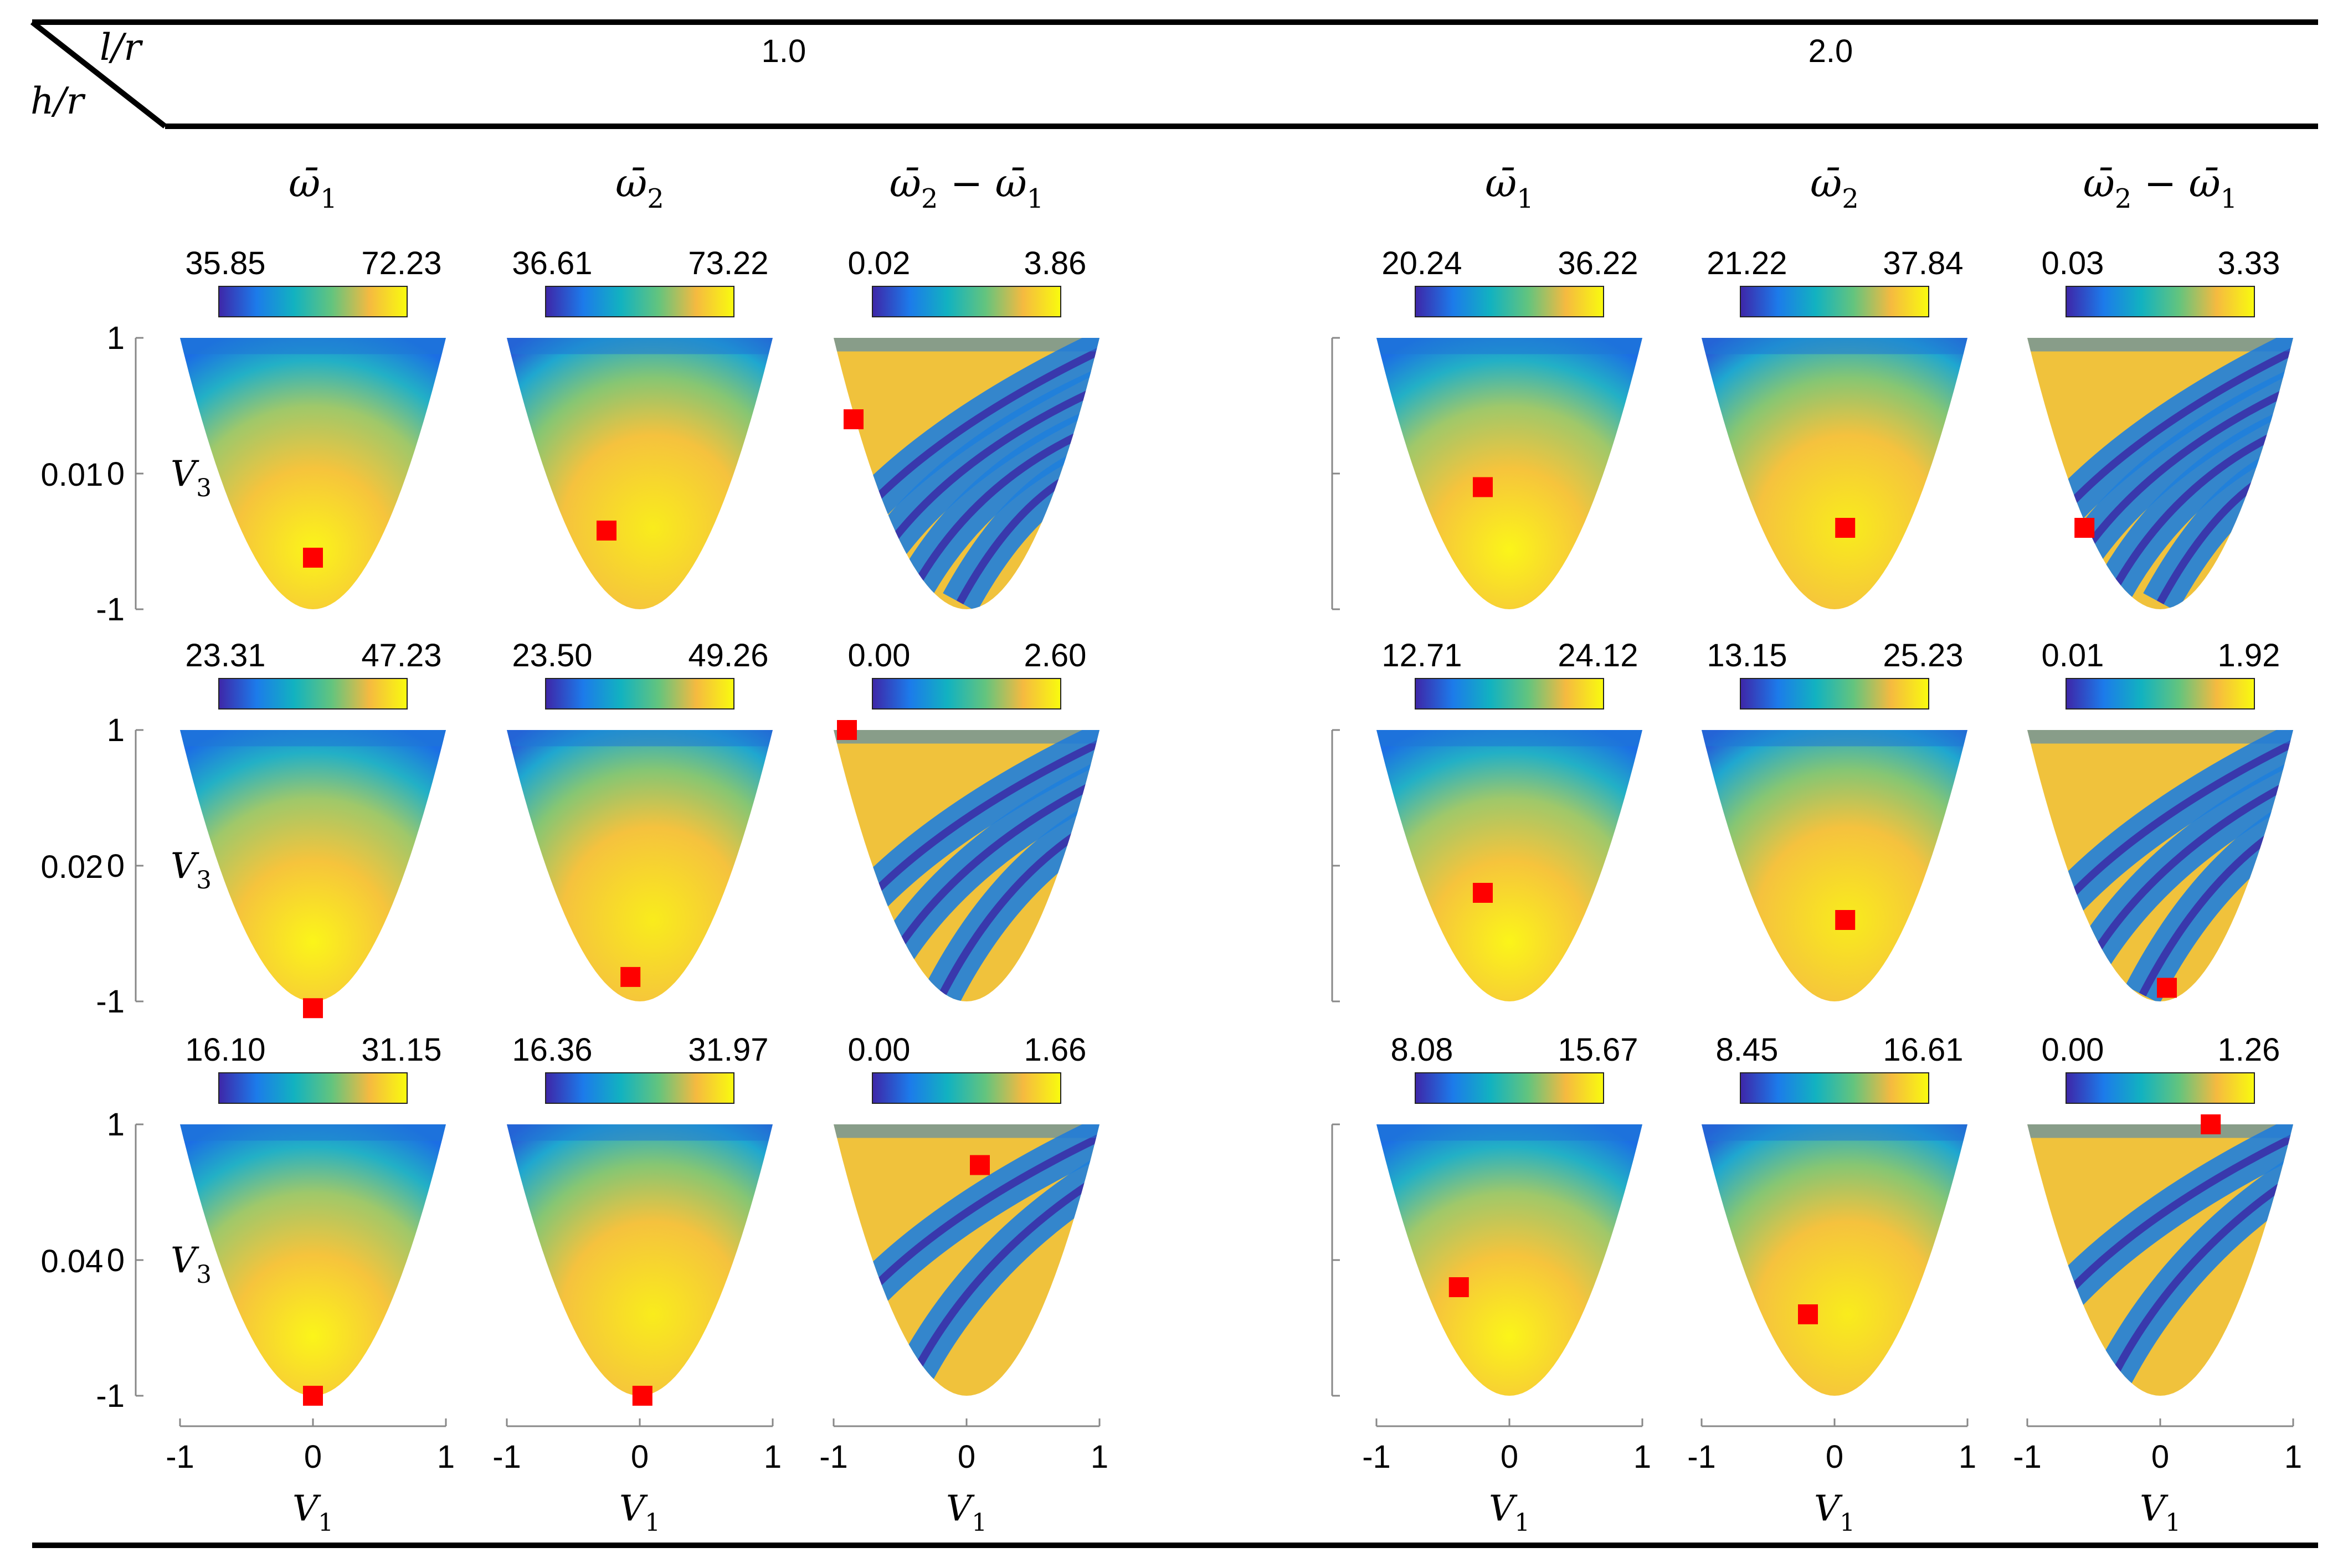 The height and width of the screenshot is (1568, 2348). Describe the element at coordinates (1598, 656) in the screenshot. I see `colorbar-max-label: 24.12` at that location.